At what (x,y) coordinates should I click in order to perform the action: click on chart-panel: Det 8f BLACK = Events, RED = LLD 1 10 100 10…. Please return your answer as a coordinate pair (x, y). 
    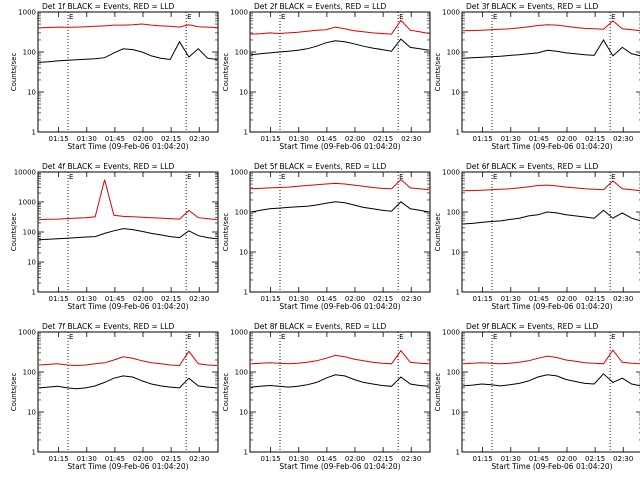
    Looking at the image, I should click on (326, 396).